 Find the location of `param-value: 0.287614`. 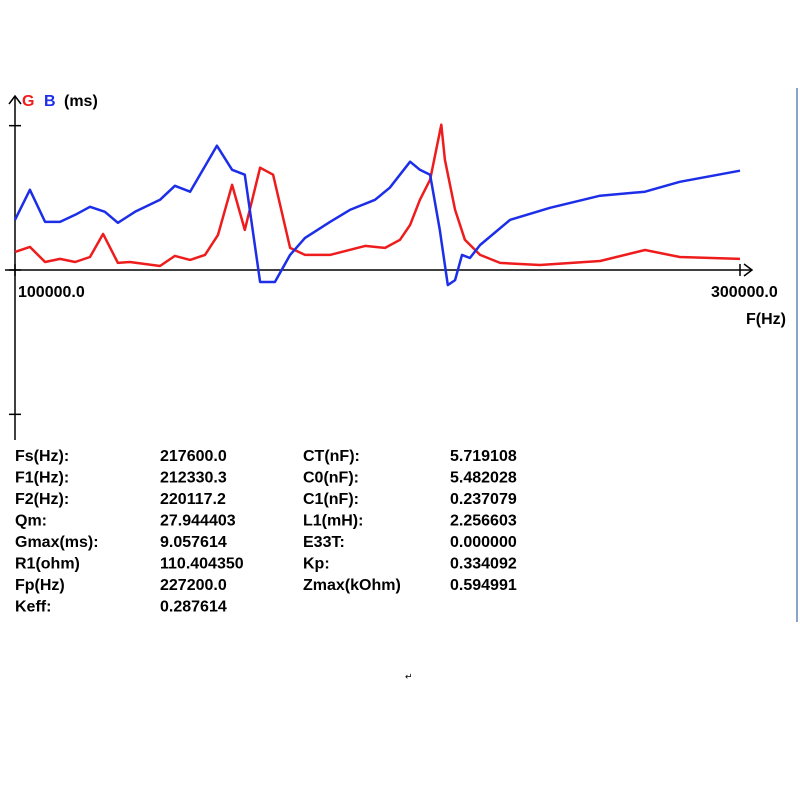

param-value: 0.287614 is located at coordinates (193, 607).